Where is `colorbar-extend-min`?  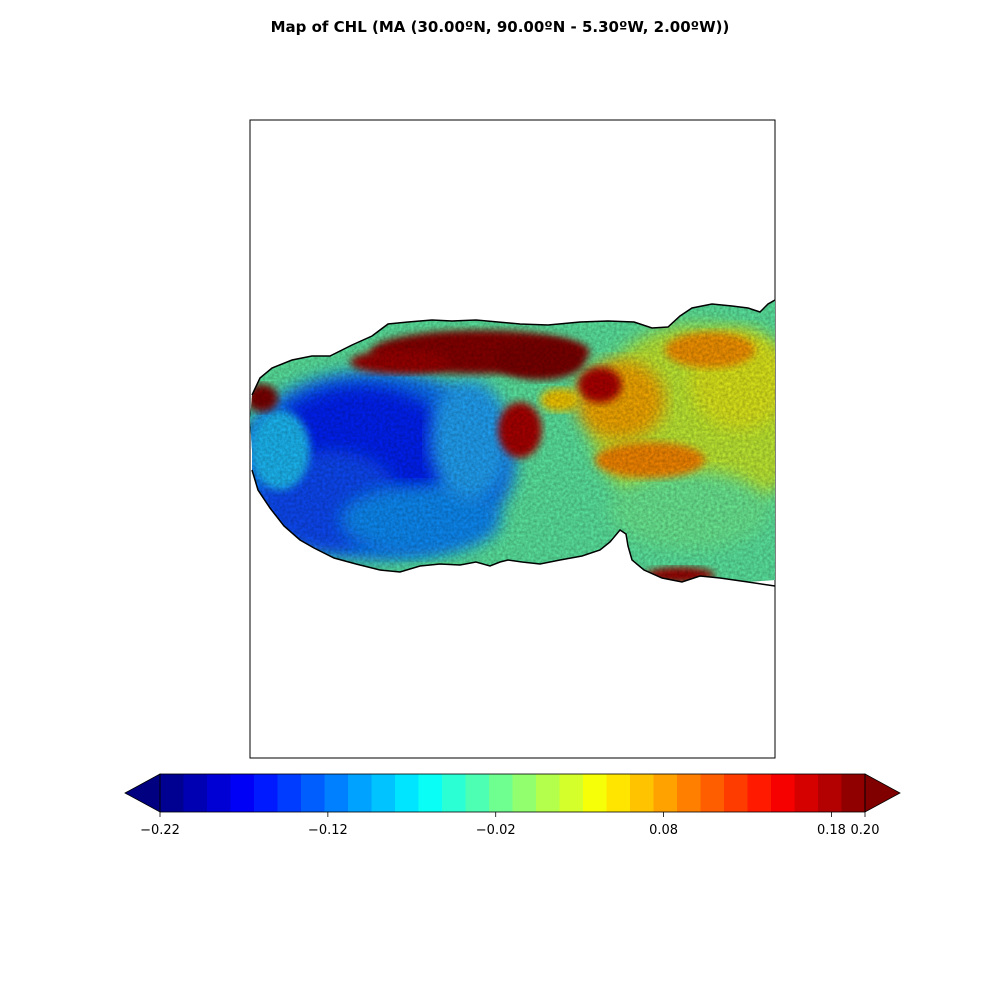 colorbar-extend-min is located at coordinates (142, 793).